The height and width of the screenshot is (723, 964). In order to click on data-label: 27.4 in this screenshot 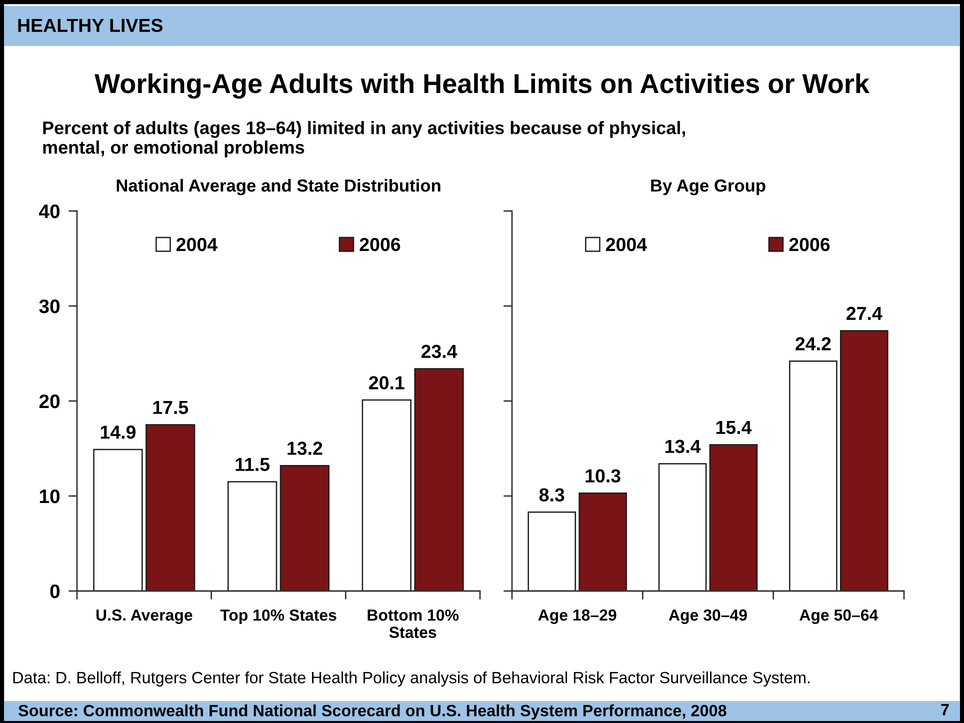, I will do `click(864, 313)`.